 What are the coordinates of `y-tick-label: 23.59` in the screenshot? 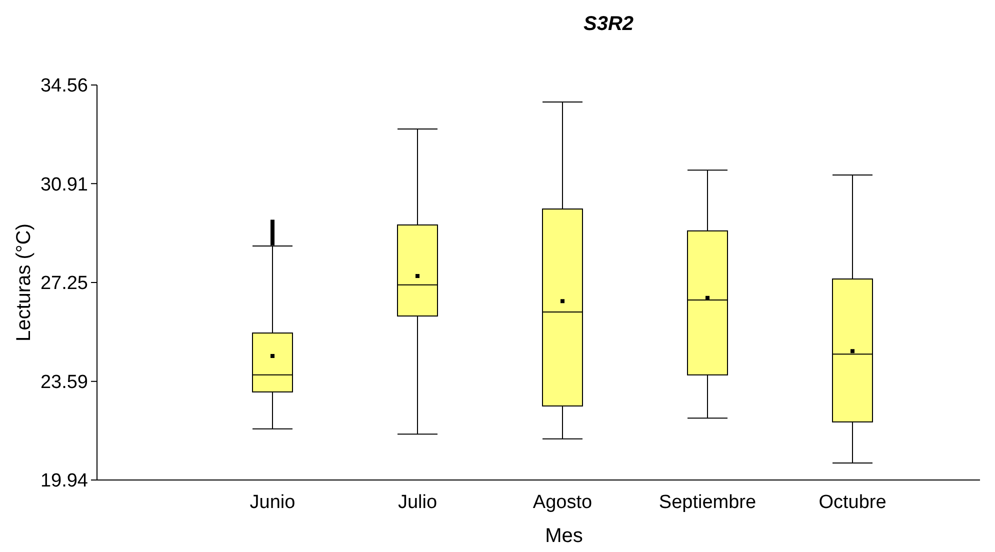 It's located at (64, 383).